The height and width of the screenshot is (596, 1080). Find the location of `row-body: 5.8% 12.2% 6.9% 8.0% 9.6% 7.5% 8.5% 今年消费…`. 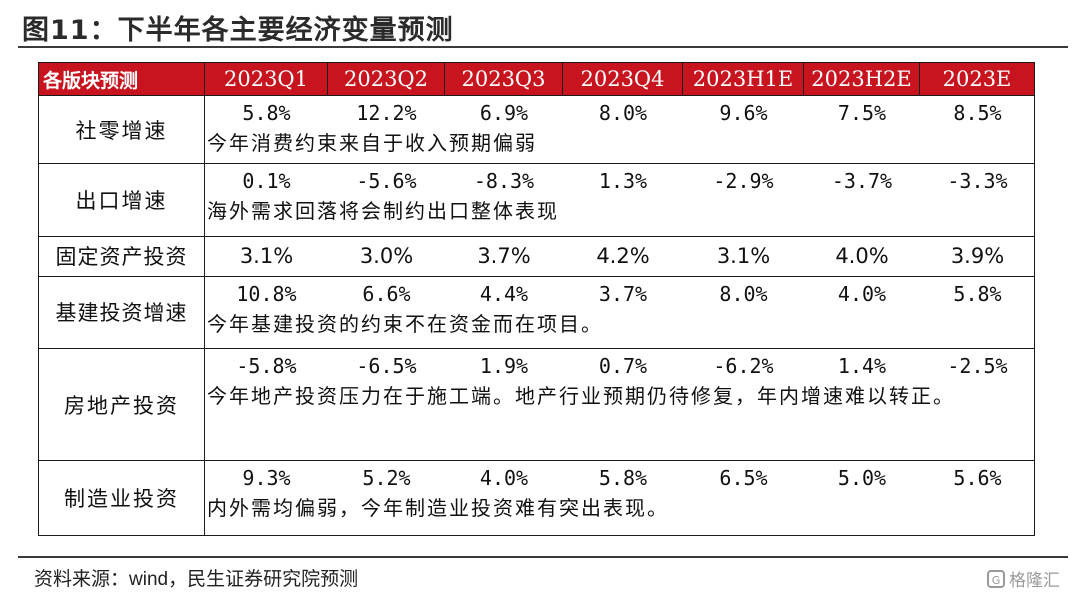

row-body: 5.8% 12.2% 6.9% 8.0% 9.6% 7.5% 8.5% 今年消费… is located at coordinates (619, 129).